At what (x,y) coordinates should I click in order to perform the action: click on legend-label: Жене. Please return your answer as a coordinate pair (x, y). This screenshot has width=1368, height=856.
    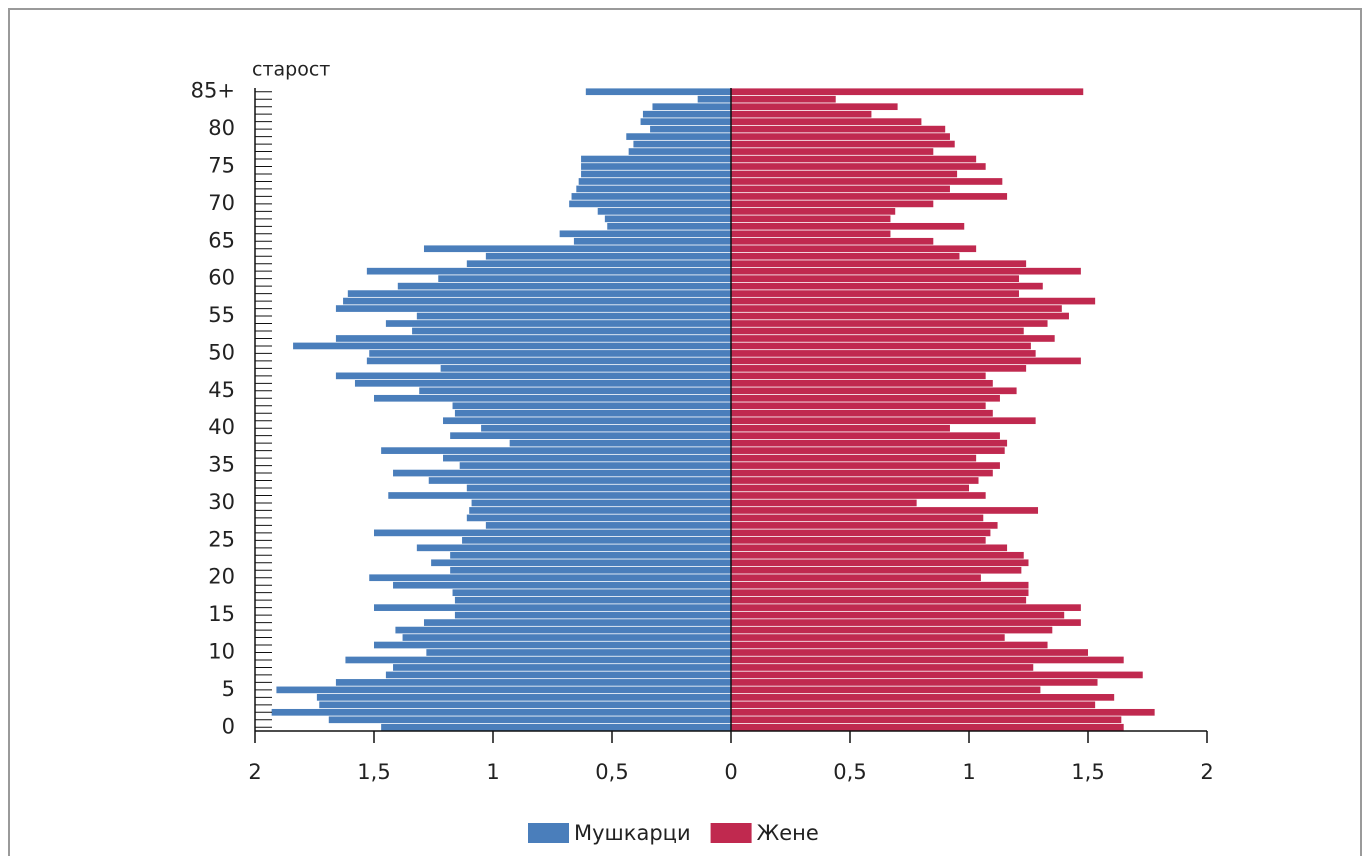
    Looking at the image, I should click on (788, 833).